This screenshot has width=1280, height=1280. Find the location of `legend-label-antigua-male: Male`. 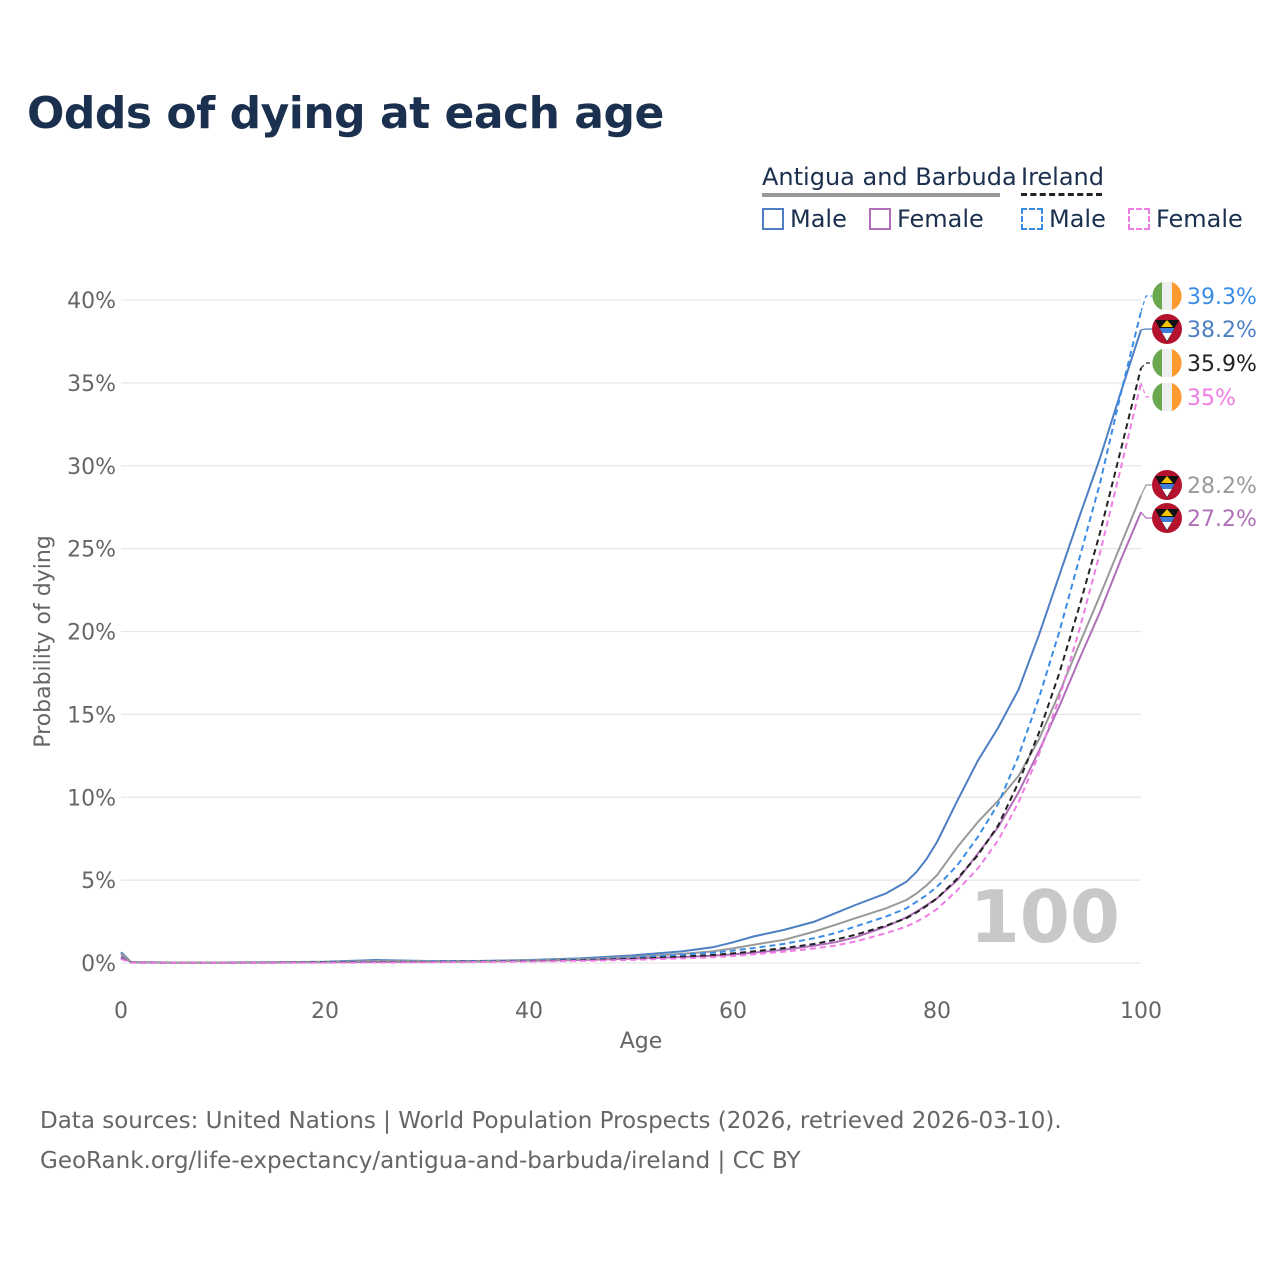

legend-label-antigua-male: Male is located at coordinates (818, 219).